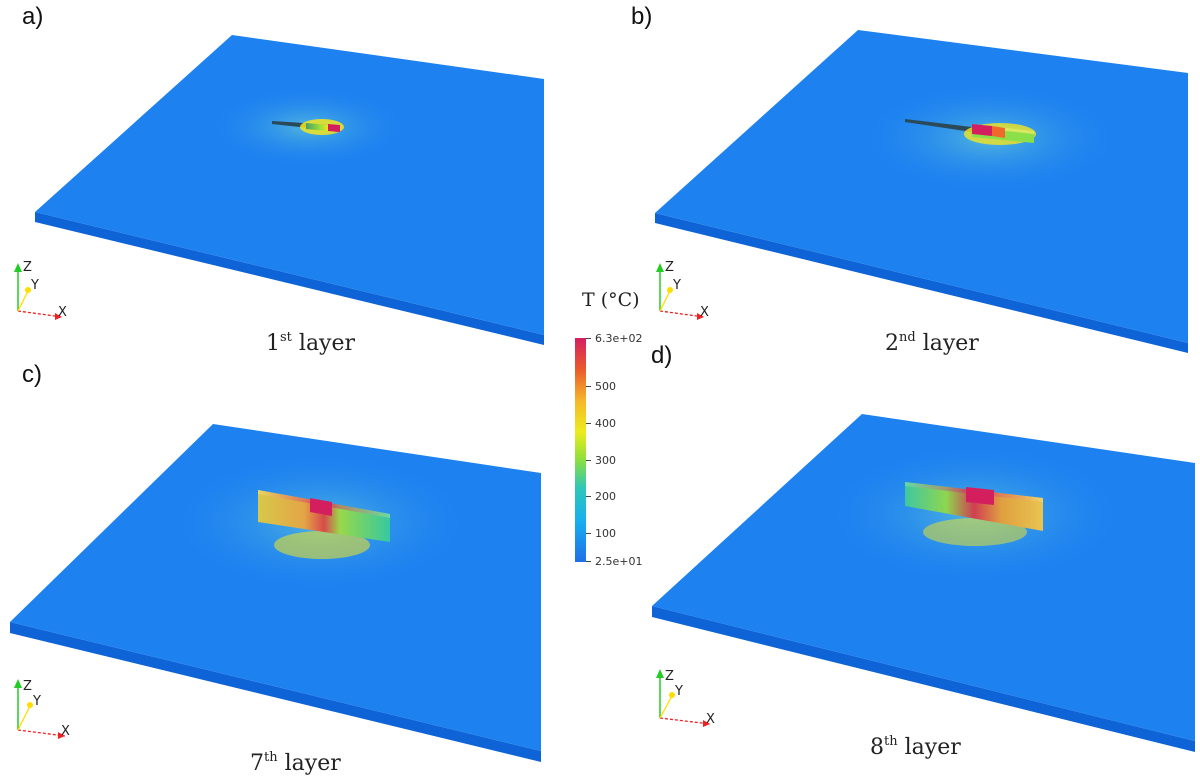 This screenshot has width=1200, height=781. Describe the element at coordinates (970, 132) in the screenshot. I see `panel-b-bead` at that location.